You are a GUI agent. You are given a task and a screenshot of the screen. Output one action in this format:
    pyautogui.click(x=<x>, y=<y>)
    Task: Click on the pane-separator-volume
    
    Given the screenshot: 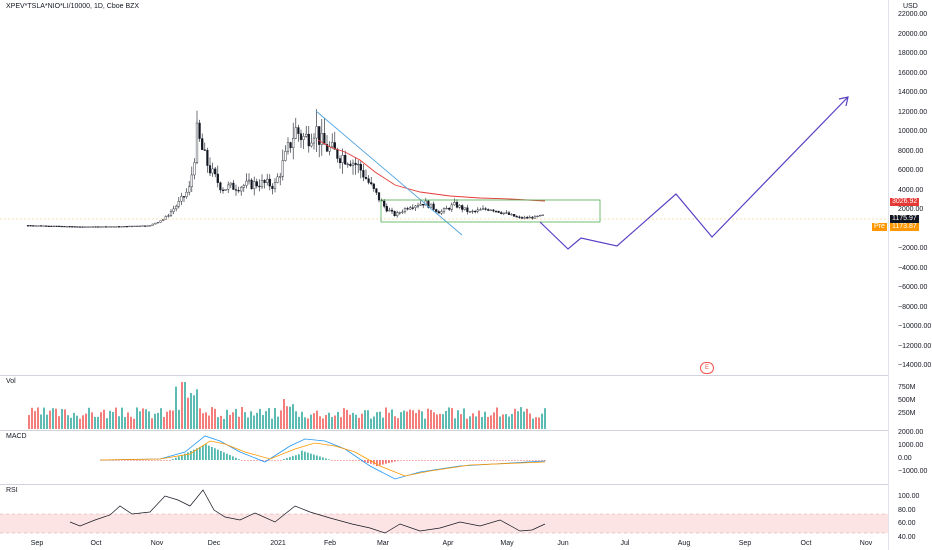 What is the action you would take?
    pyautogui.click(x=444, y=375)
    